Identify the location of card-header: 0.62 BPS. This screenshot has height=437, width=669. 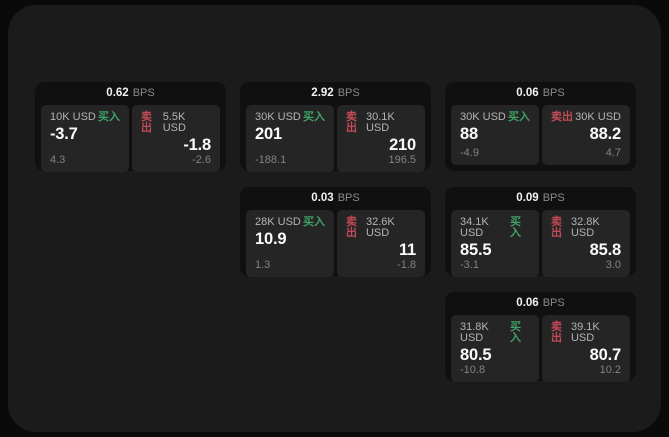
(130, 93).